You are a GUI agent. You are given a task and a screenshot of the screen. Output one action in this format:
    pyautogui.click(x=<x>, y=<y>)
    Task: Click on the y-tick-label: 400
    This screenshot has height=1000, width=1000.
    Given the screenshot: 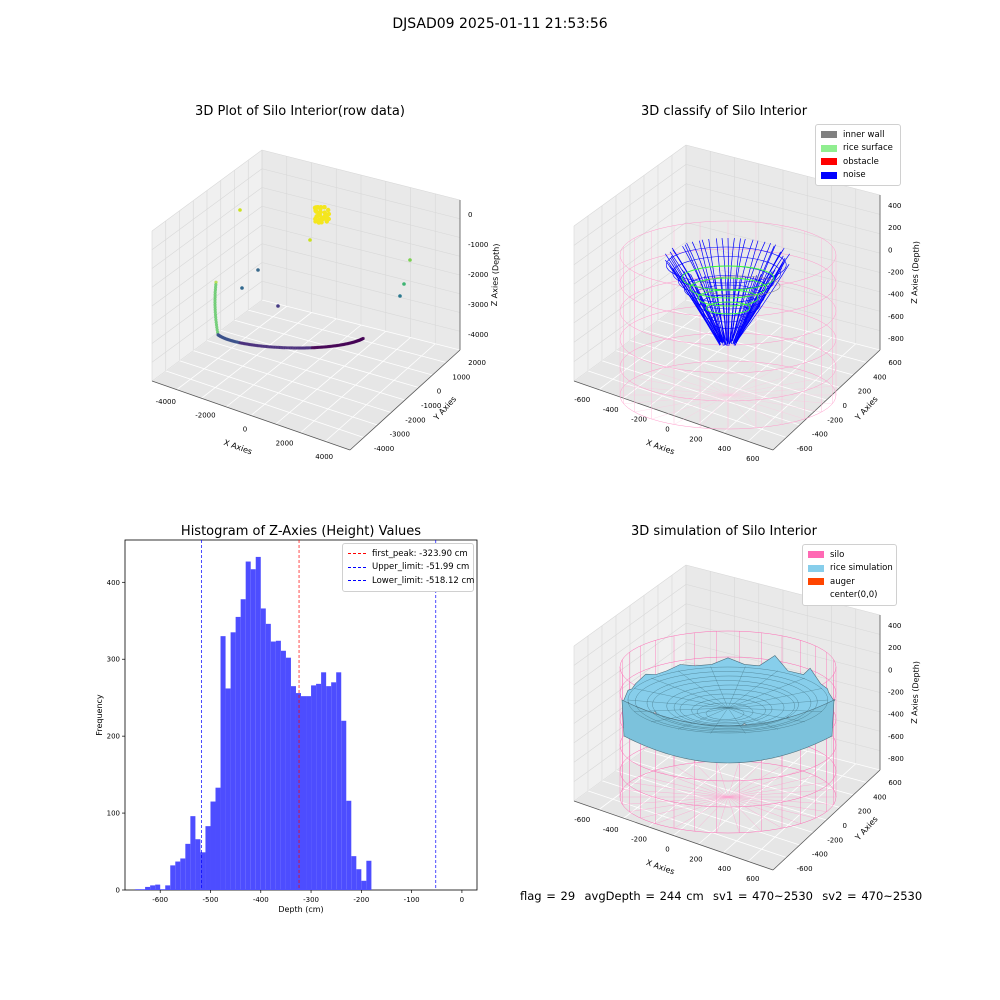 What is the action you would take?
    pyautogui.click(x=879, y=797)
    